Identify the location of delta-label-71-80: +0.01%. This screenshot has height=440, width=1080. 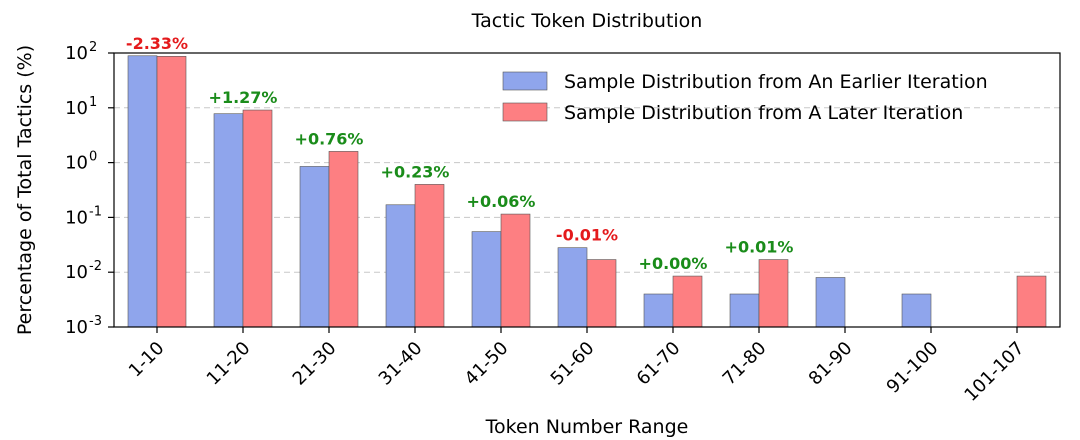
(759, 247).